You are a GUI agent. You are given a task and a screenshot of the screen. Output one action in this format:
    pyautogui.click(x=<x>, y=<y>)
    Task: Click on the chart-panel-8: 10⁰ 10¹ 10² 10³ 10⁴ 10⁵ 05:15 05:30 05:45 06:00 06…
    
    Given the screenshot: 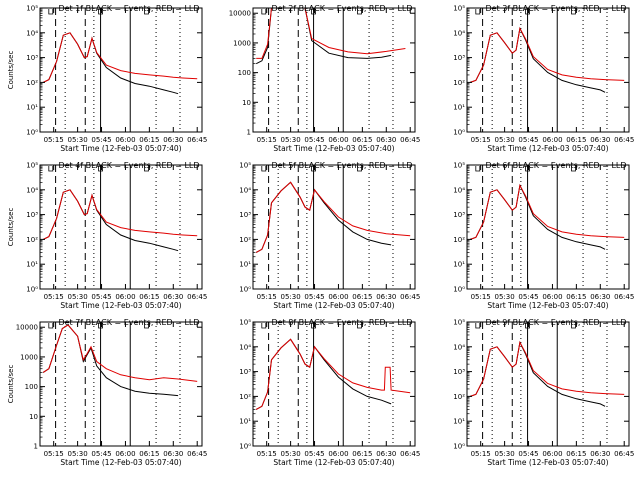 What is the action you would take?
    pyautogui.click(x=329, y=392)
    